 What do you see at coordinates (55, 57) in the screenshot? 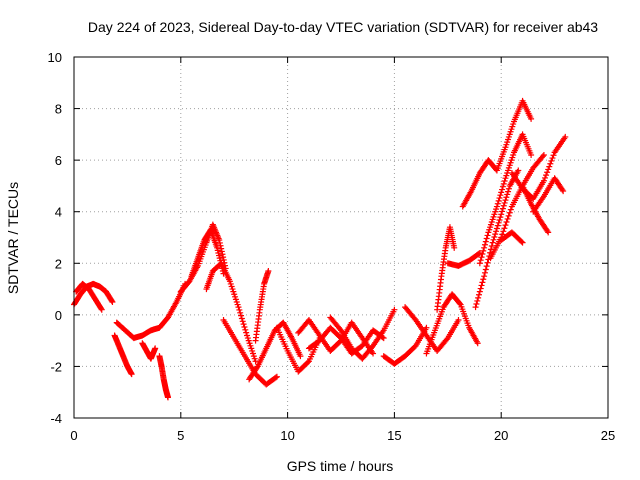
I see `y-tick-label: 10` at bounding box center [55, 57].